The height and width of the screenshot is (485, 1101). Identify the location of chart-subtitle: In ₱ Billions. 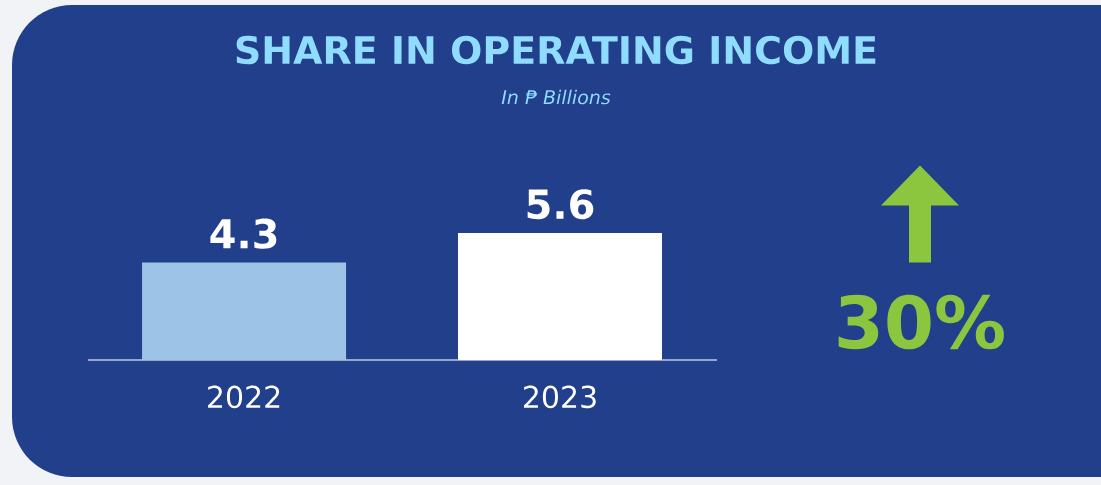
(556, 97).